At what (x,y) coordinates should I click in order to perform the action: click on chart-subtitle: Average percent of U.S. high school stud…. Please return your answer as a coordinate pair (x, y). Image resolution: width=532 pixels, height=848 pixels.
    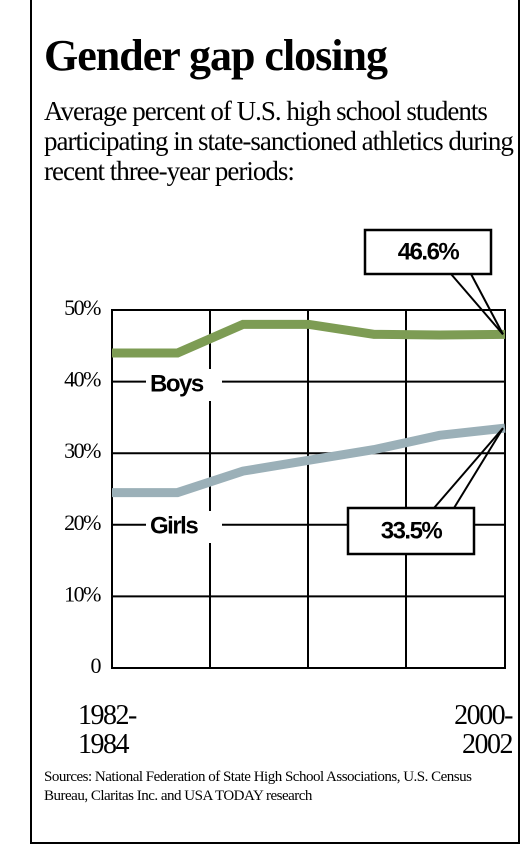
    Looking at the image, I should click on (279, 141).